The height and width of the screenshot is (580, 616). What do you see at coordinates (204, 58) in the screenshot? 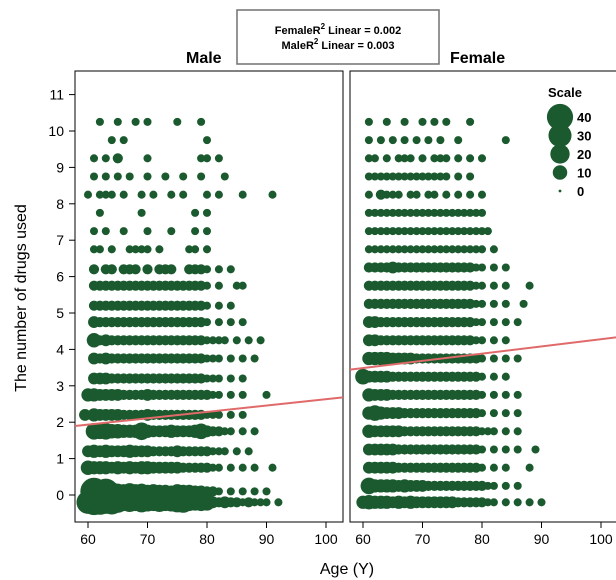
I see `male-panel-title: Male` at bounding box center [204, 58].